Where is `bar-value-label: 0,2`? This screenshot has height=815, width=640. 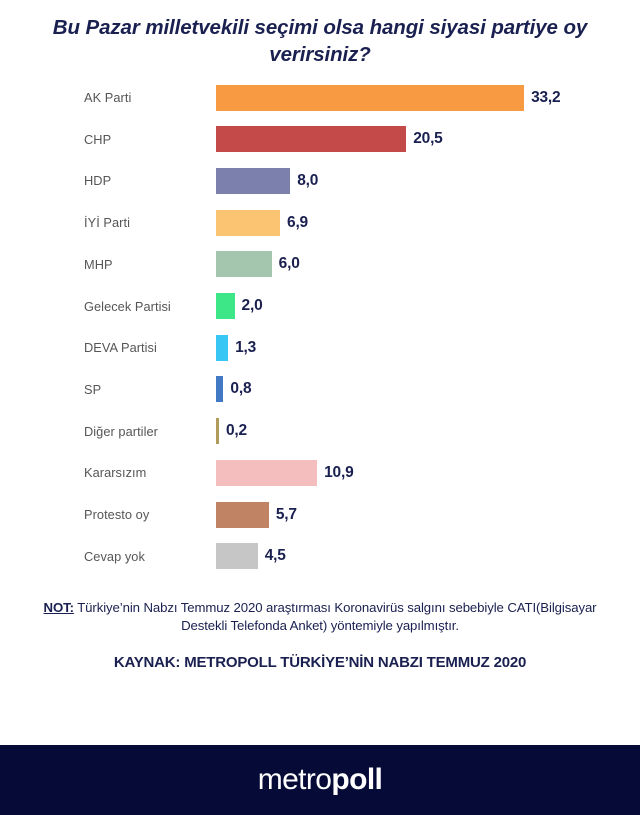
bar-value-label: 0,2 is located at coordinates (236, 431).